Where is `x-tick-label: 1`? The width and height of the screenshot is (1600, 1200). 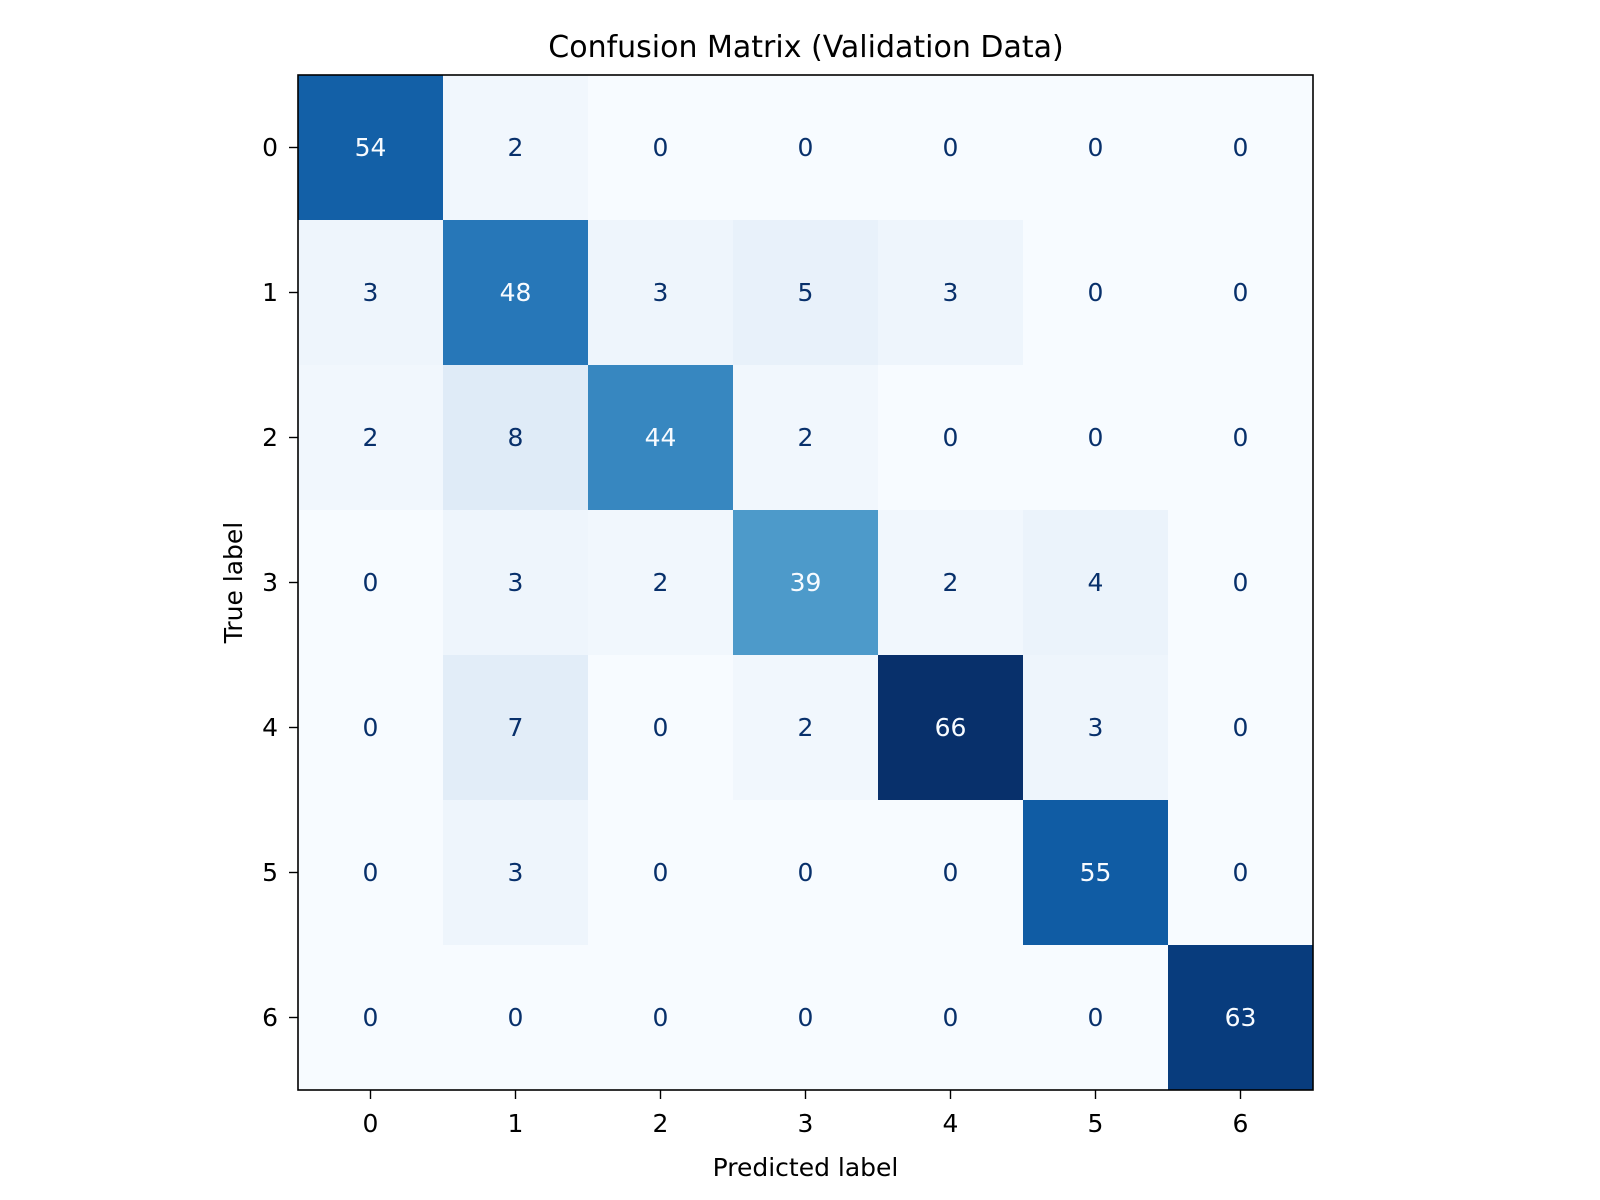 x-tick-label: 1 is located at coordinates (516, 1123).